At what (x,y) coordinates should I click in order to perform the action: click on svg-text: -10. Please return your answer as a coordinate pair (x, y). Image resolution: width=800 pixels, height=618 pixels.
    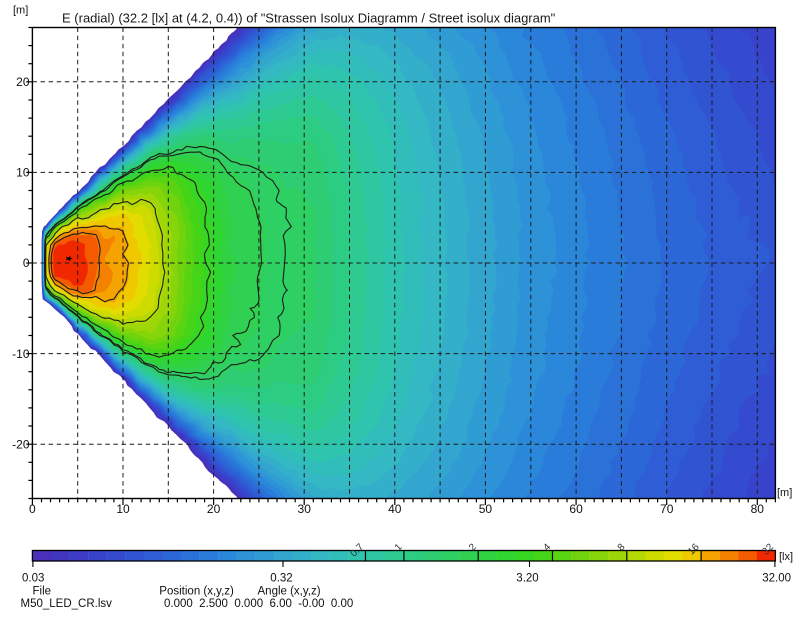
    Looking at the image, I should click on (21, 354).